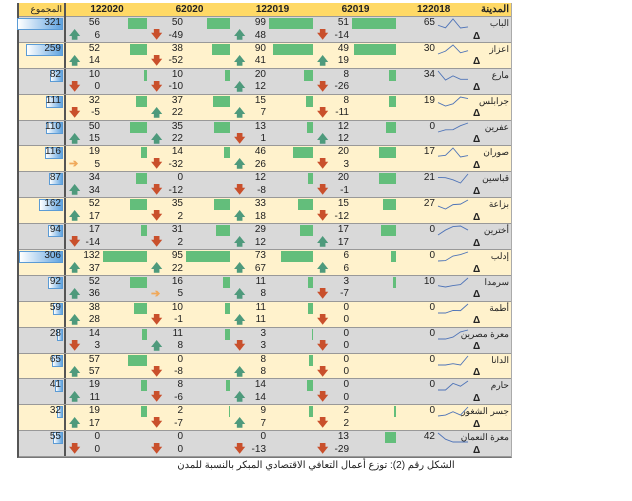 This screenshot has width=632, height=501. Describe the element at coordinates (265, 107) in the screenshot. I see `table-row: 111 32 🡇 -5 37 🡅 22 15 🡅 7 8 🡇 -11 19 جرابلس Δ` at that location.